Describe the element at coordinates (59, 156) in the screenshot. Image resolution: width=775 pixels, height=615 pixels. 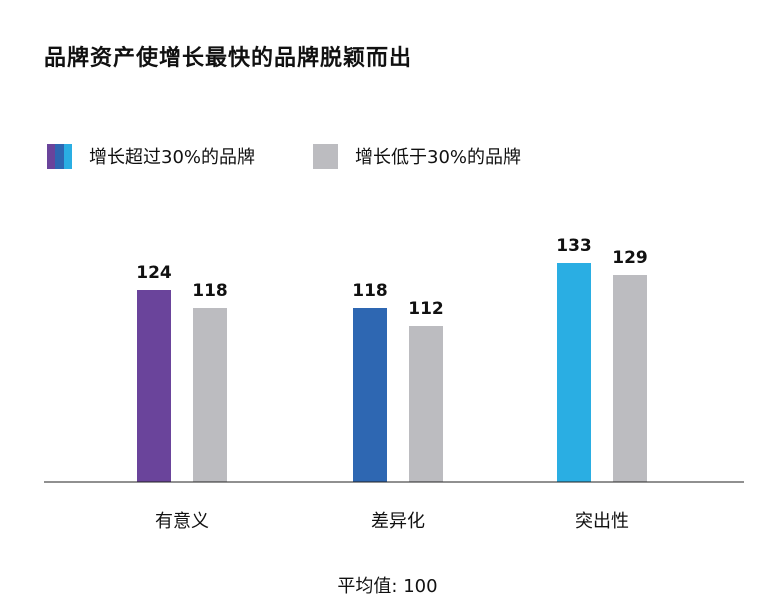
I see `legend-swatch-multicolor` at that location.